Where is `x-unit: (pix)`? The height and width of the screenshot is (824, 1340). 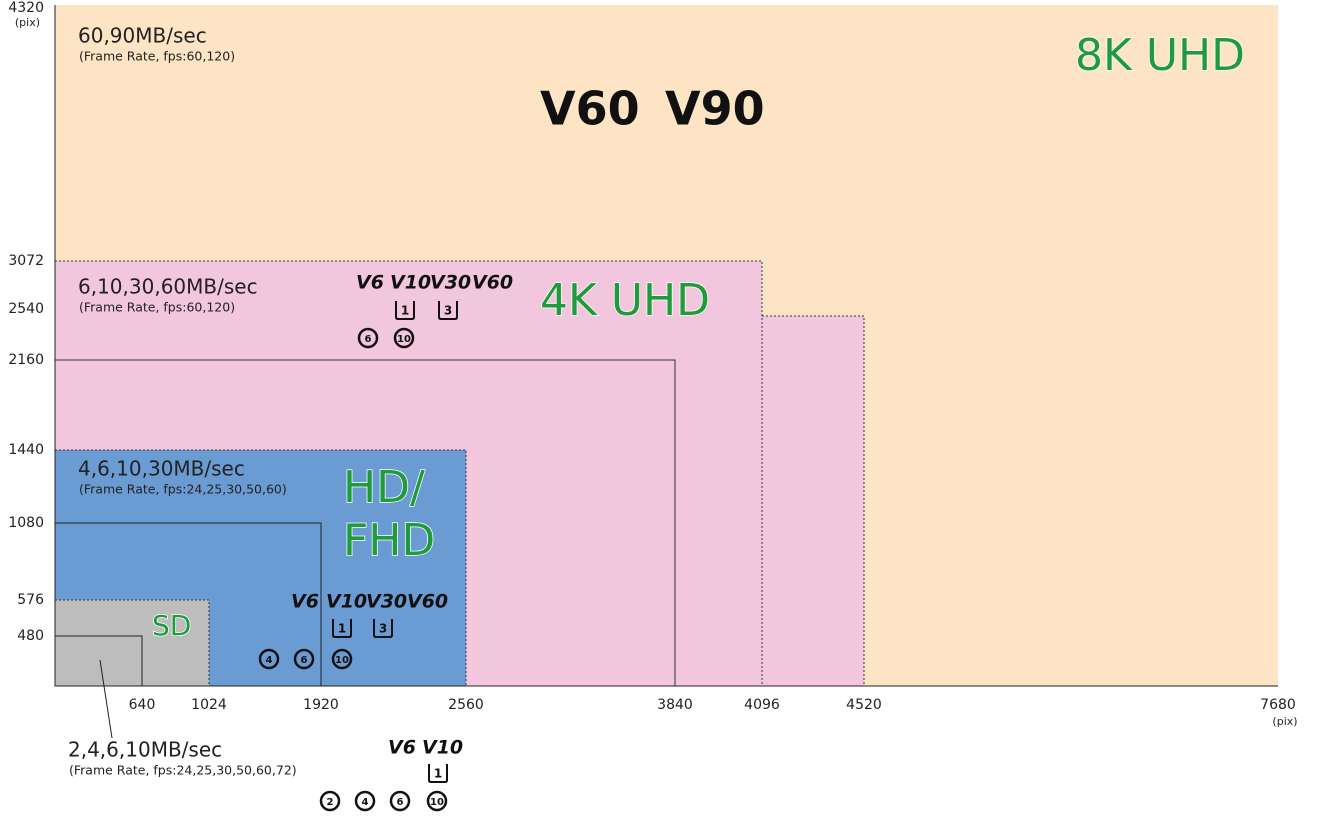 x-unit: (pix) is located at coordinates (1284, 721).